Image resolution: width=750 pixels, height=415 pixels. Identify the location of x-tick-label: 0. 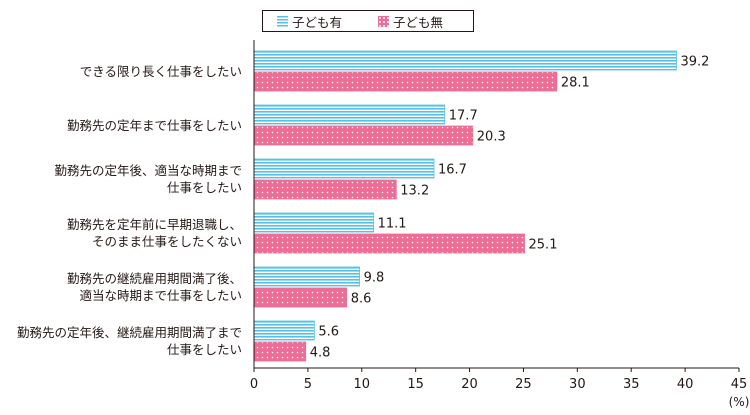
(254, 384).